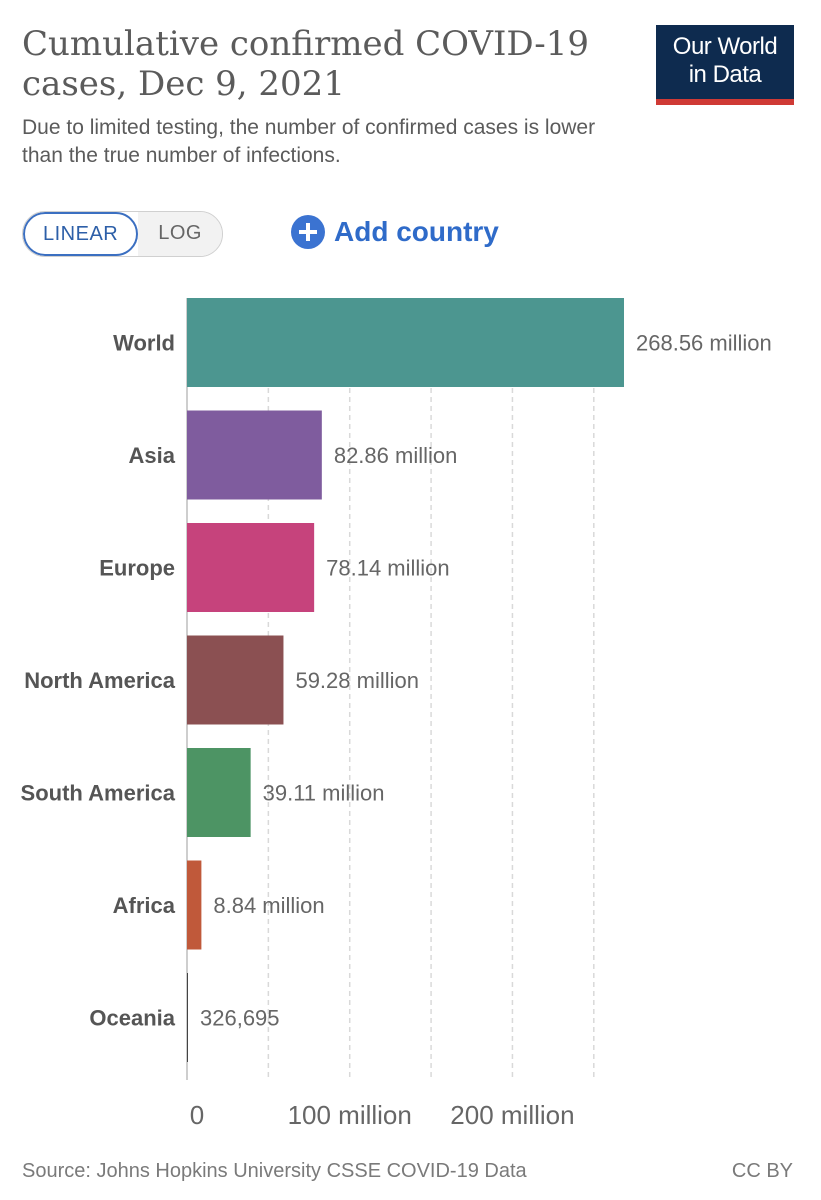 The height and width of the screenshot is (1200, 821). Describe the element at coordinates (350, 1115) in the screenshot. I see `x-tick-label: 100 million` at that location.